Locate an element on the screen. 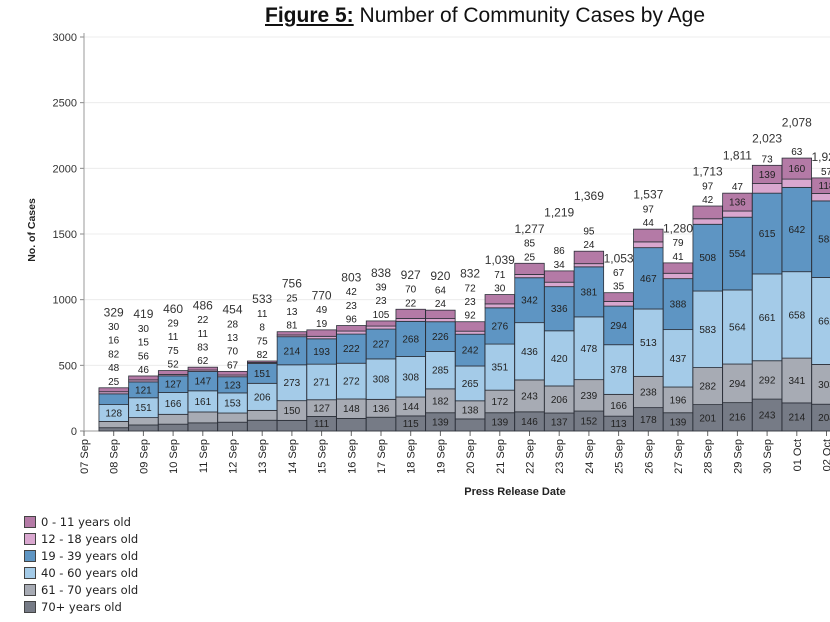 This screenshot has width=830, height=622. y-tick-label: 3000 is located at coordinates (65, 38).